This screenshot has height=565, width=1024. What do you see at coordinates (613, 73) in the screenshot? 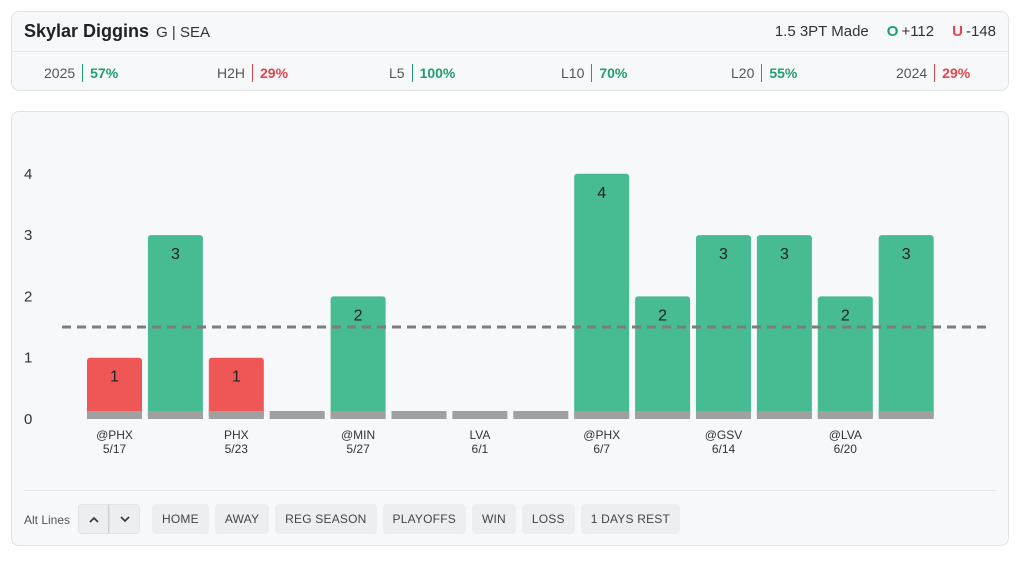
I see `stat-value: 70%` at bounding box center [613, 73].